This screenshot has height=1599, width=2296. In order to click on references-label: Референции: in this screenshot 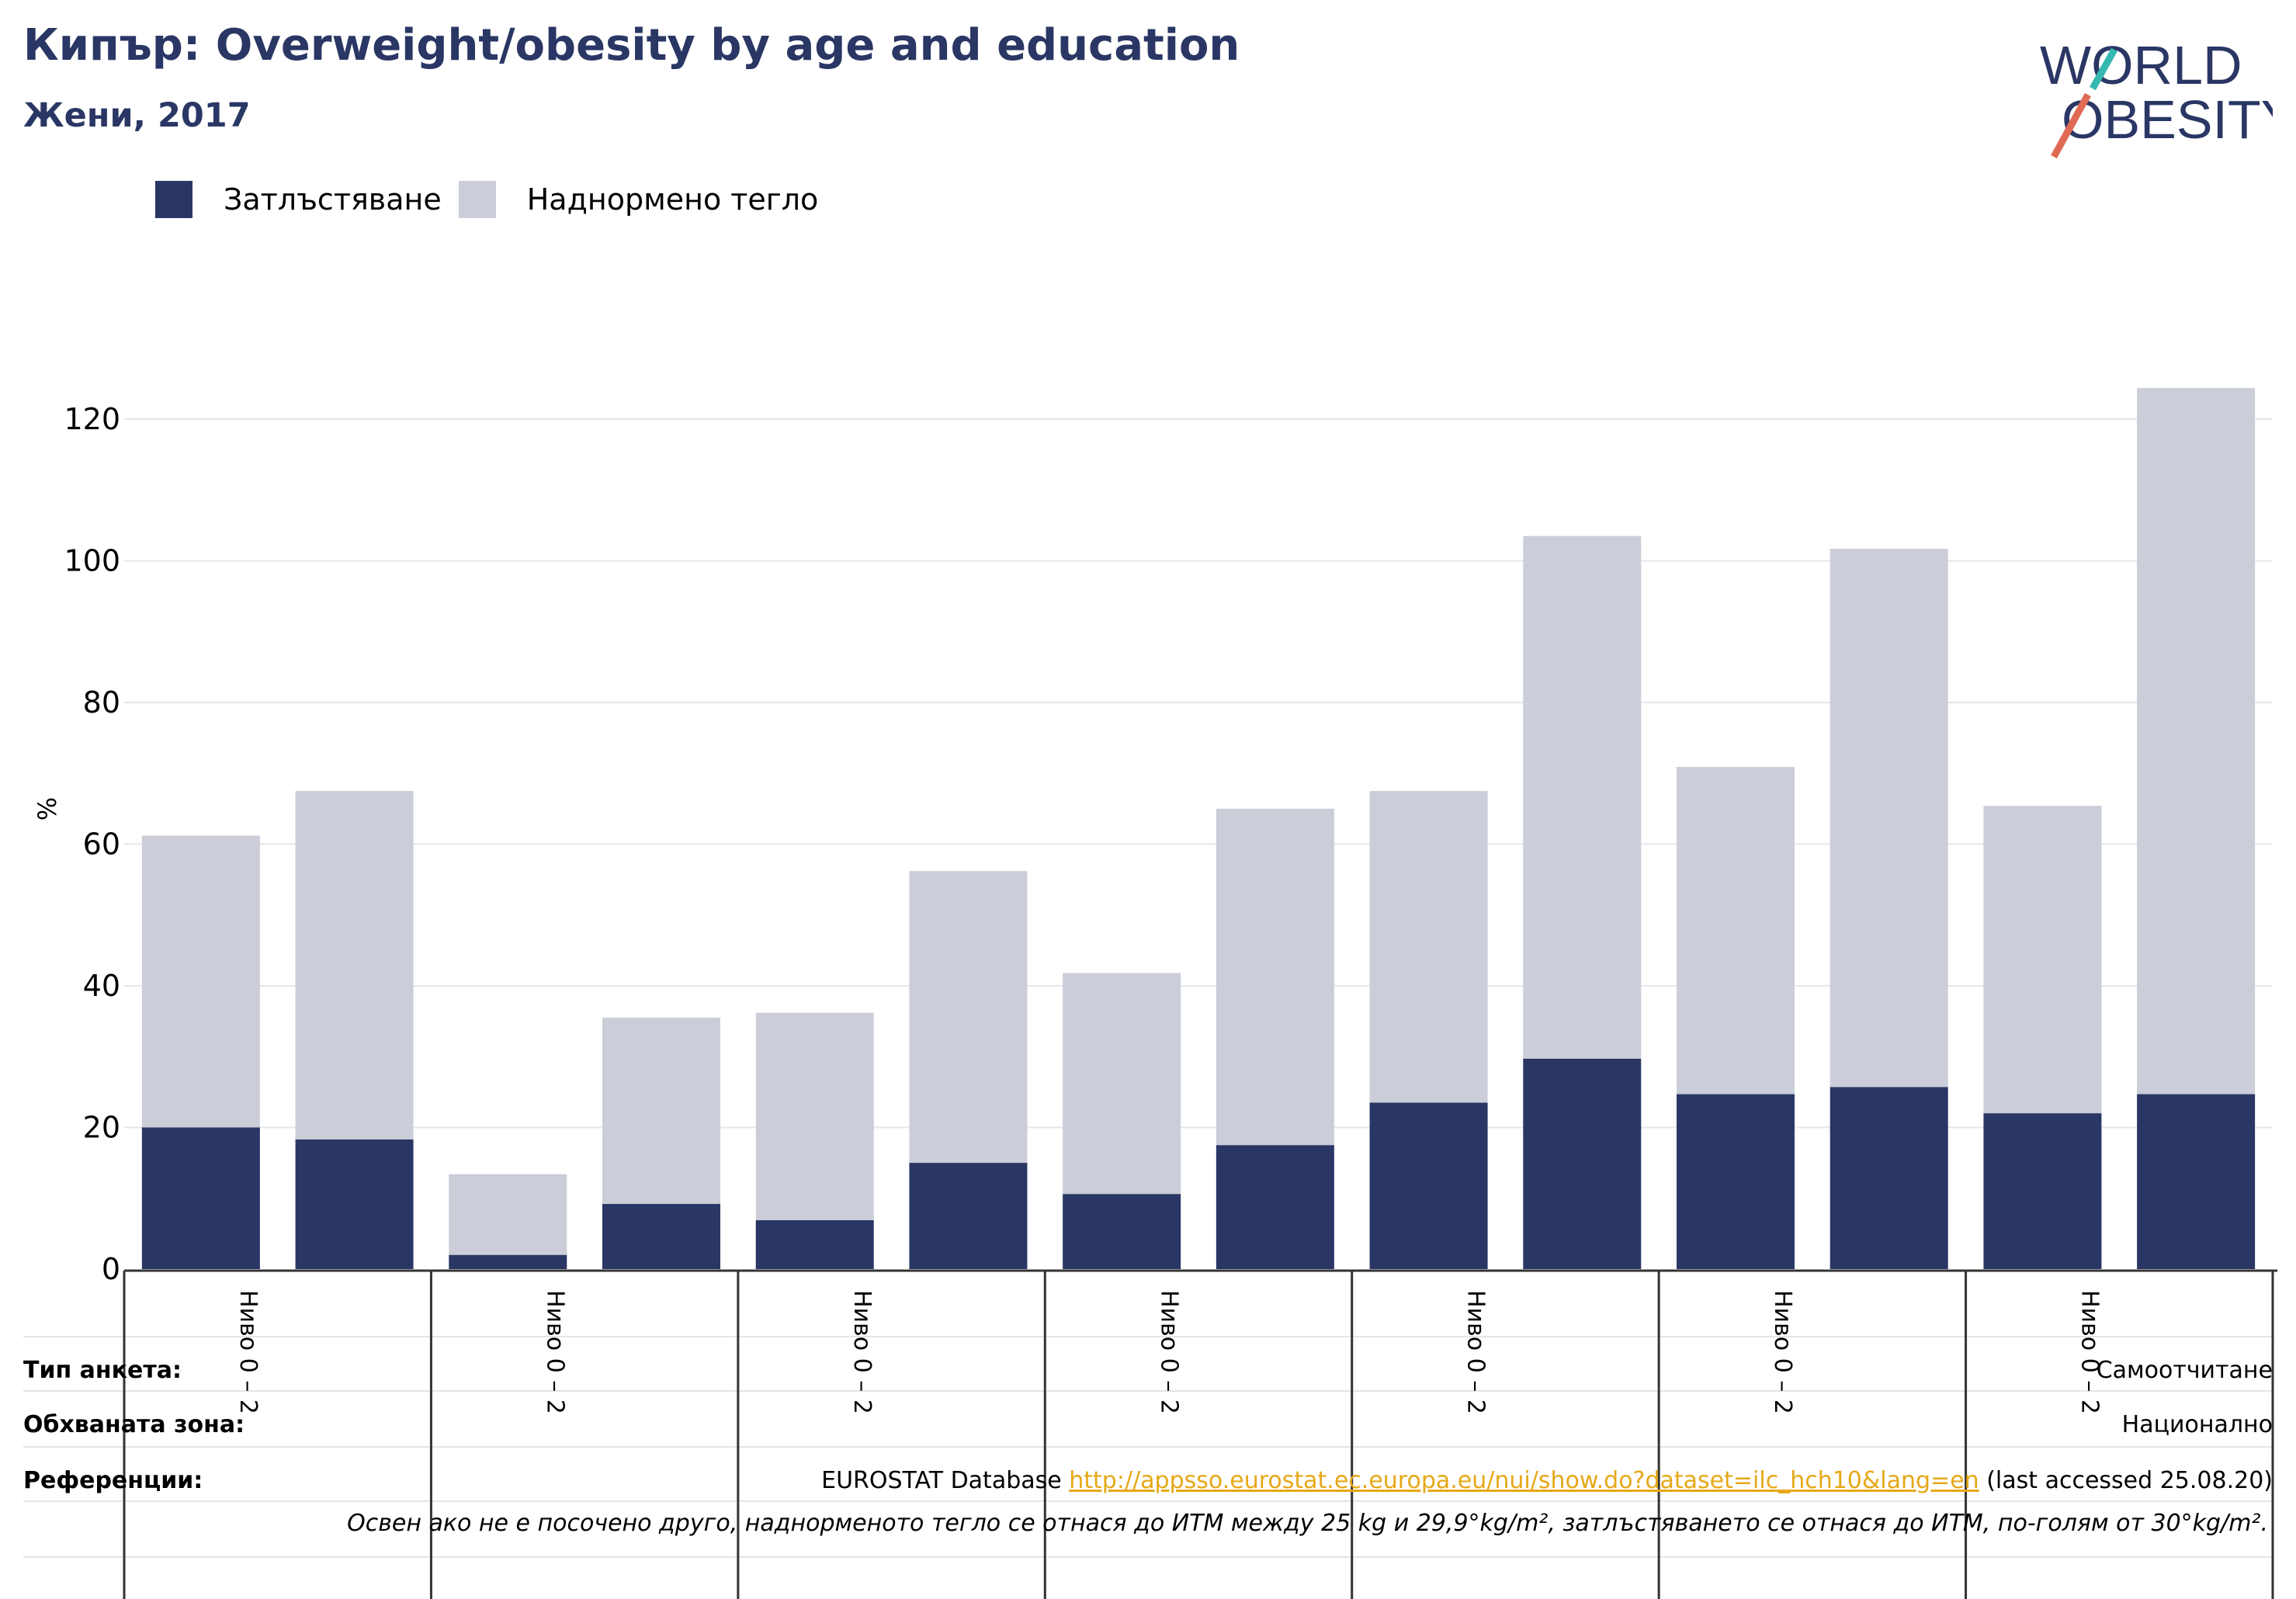, I will do `click(113, 1480)`.